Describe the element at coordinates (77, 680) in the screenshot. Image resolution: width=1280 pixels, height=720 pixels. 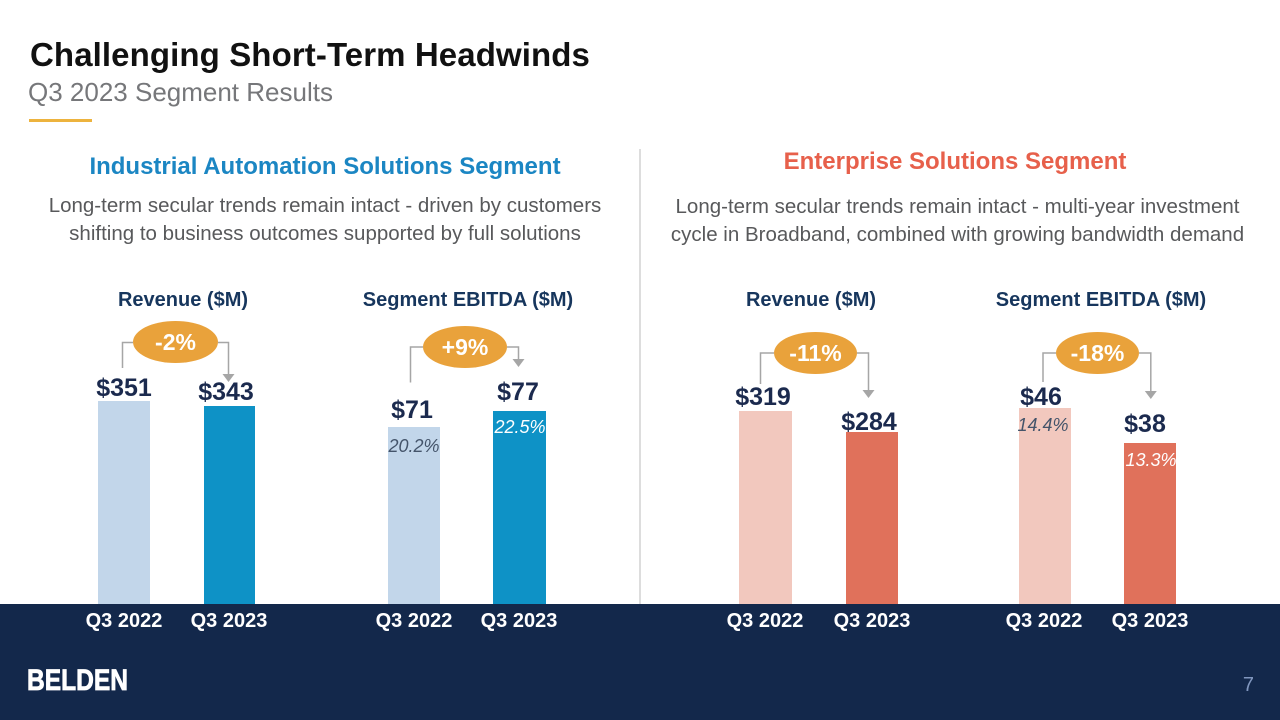
I see `svg-text: BELDEN` at that location.